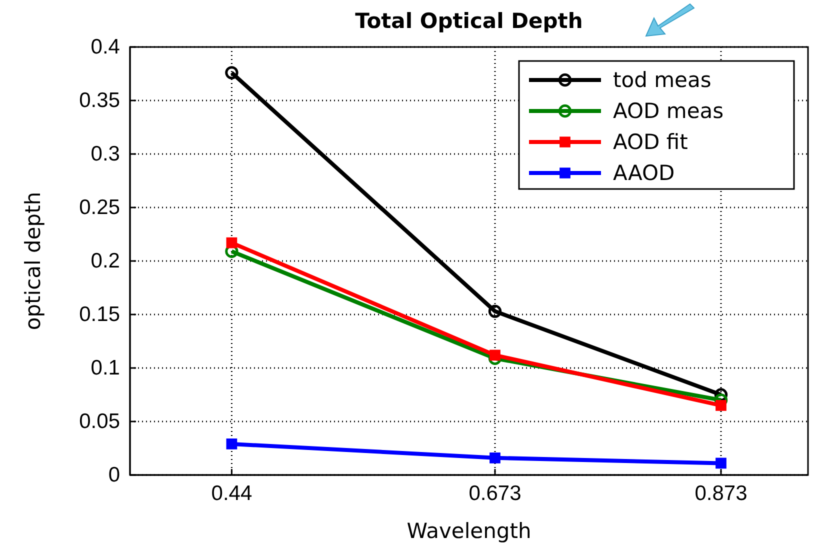 This screenshot has width=826, height=546. What do you see at coordinates (650, 142) in the screenshot?
I see `legend-label: AOD fit` at bounding box center [650, 142].